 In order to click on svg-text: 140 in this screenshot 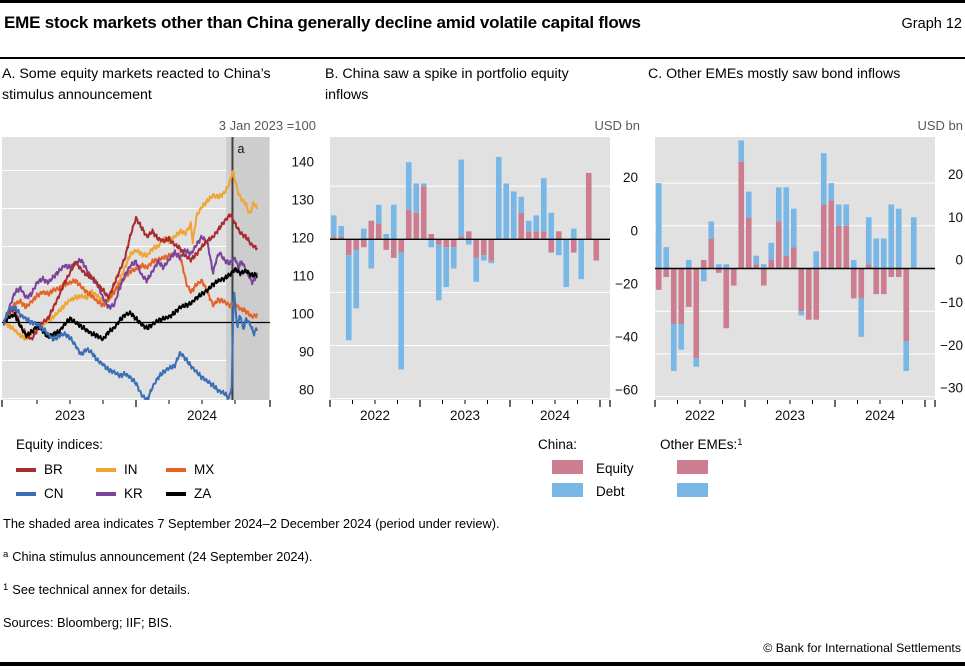, I will do `click(302, 161)`.